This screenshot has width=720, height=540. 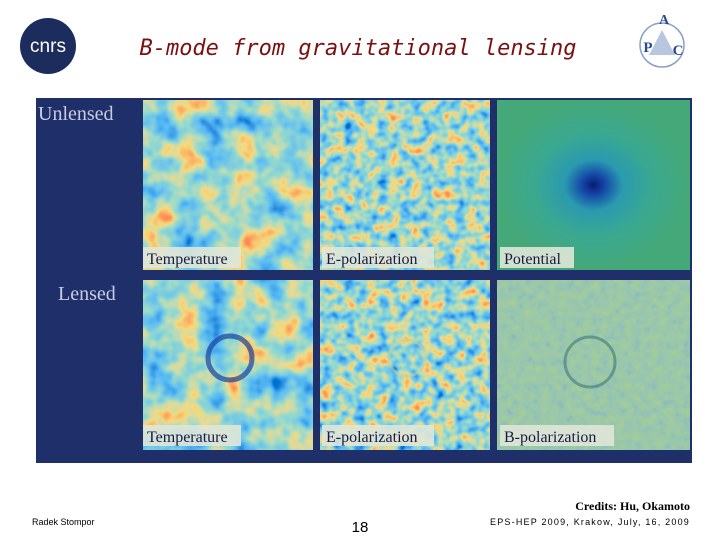 I want to click on logo-text: cnrs, so click(x=48, y=46).